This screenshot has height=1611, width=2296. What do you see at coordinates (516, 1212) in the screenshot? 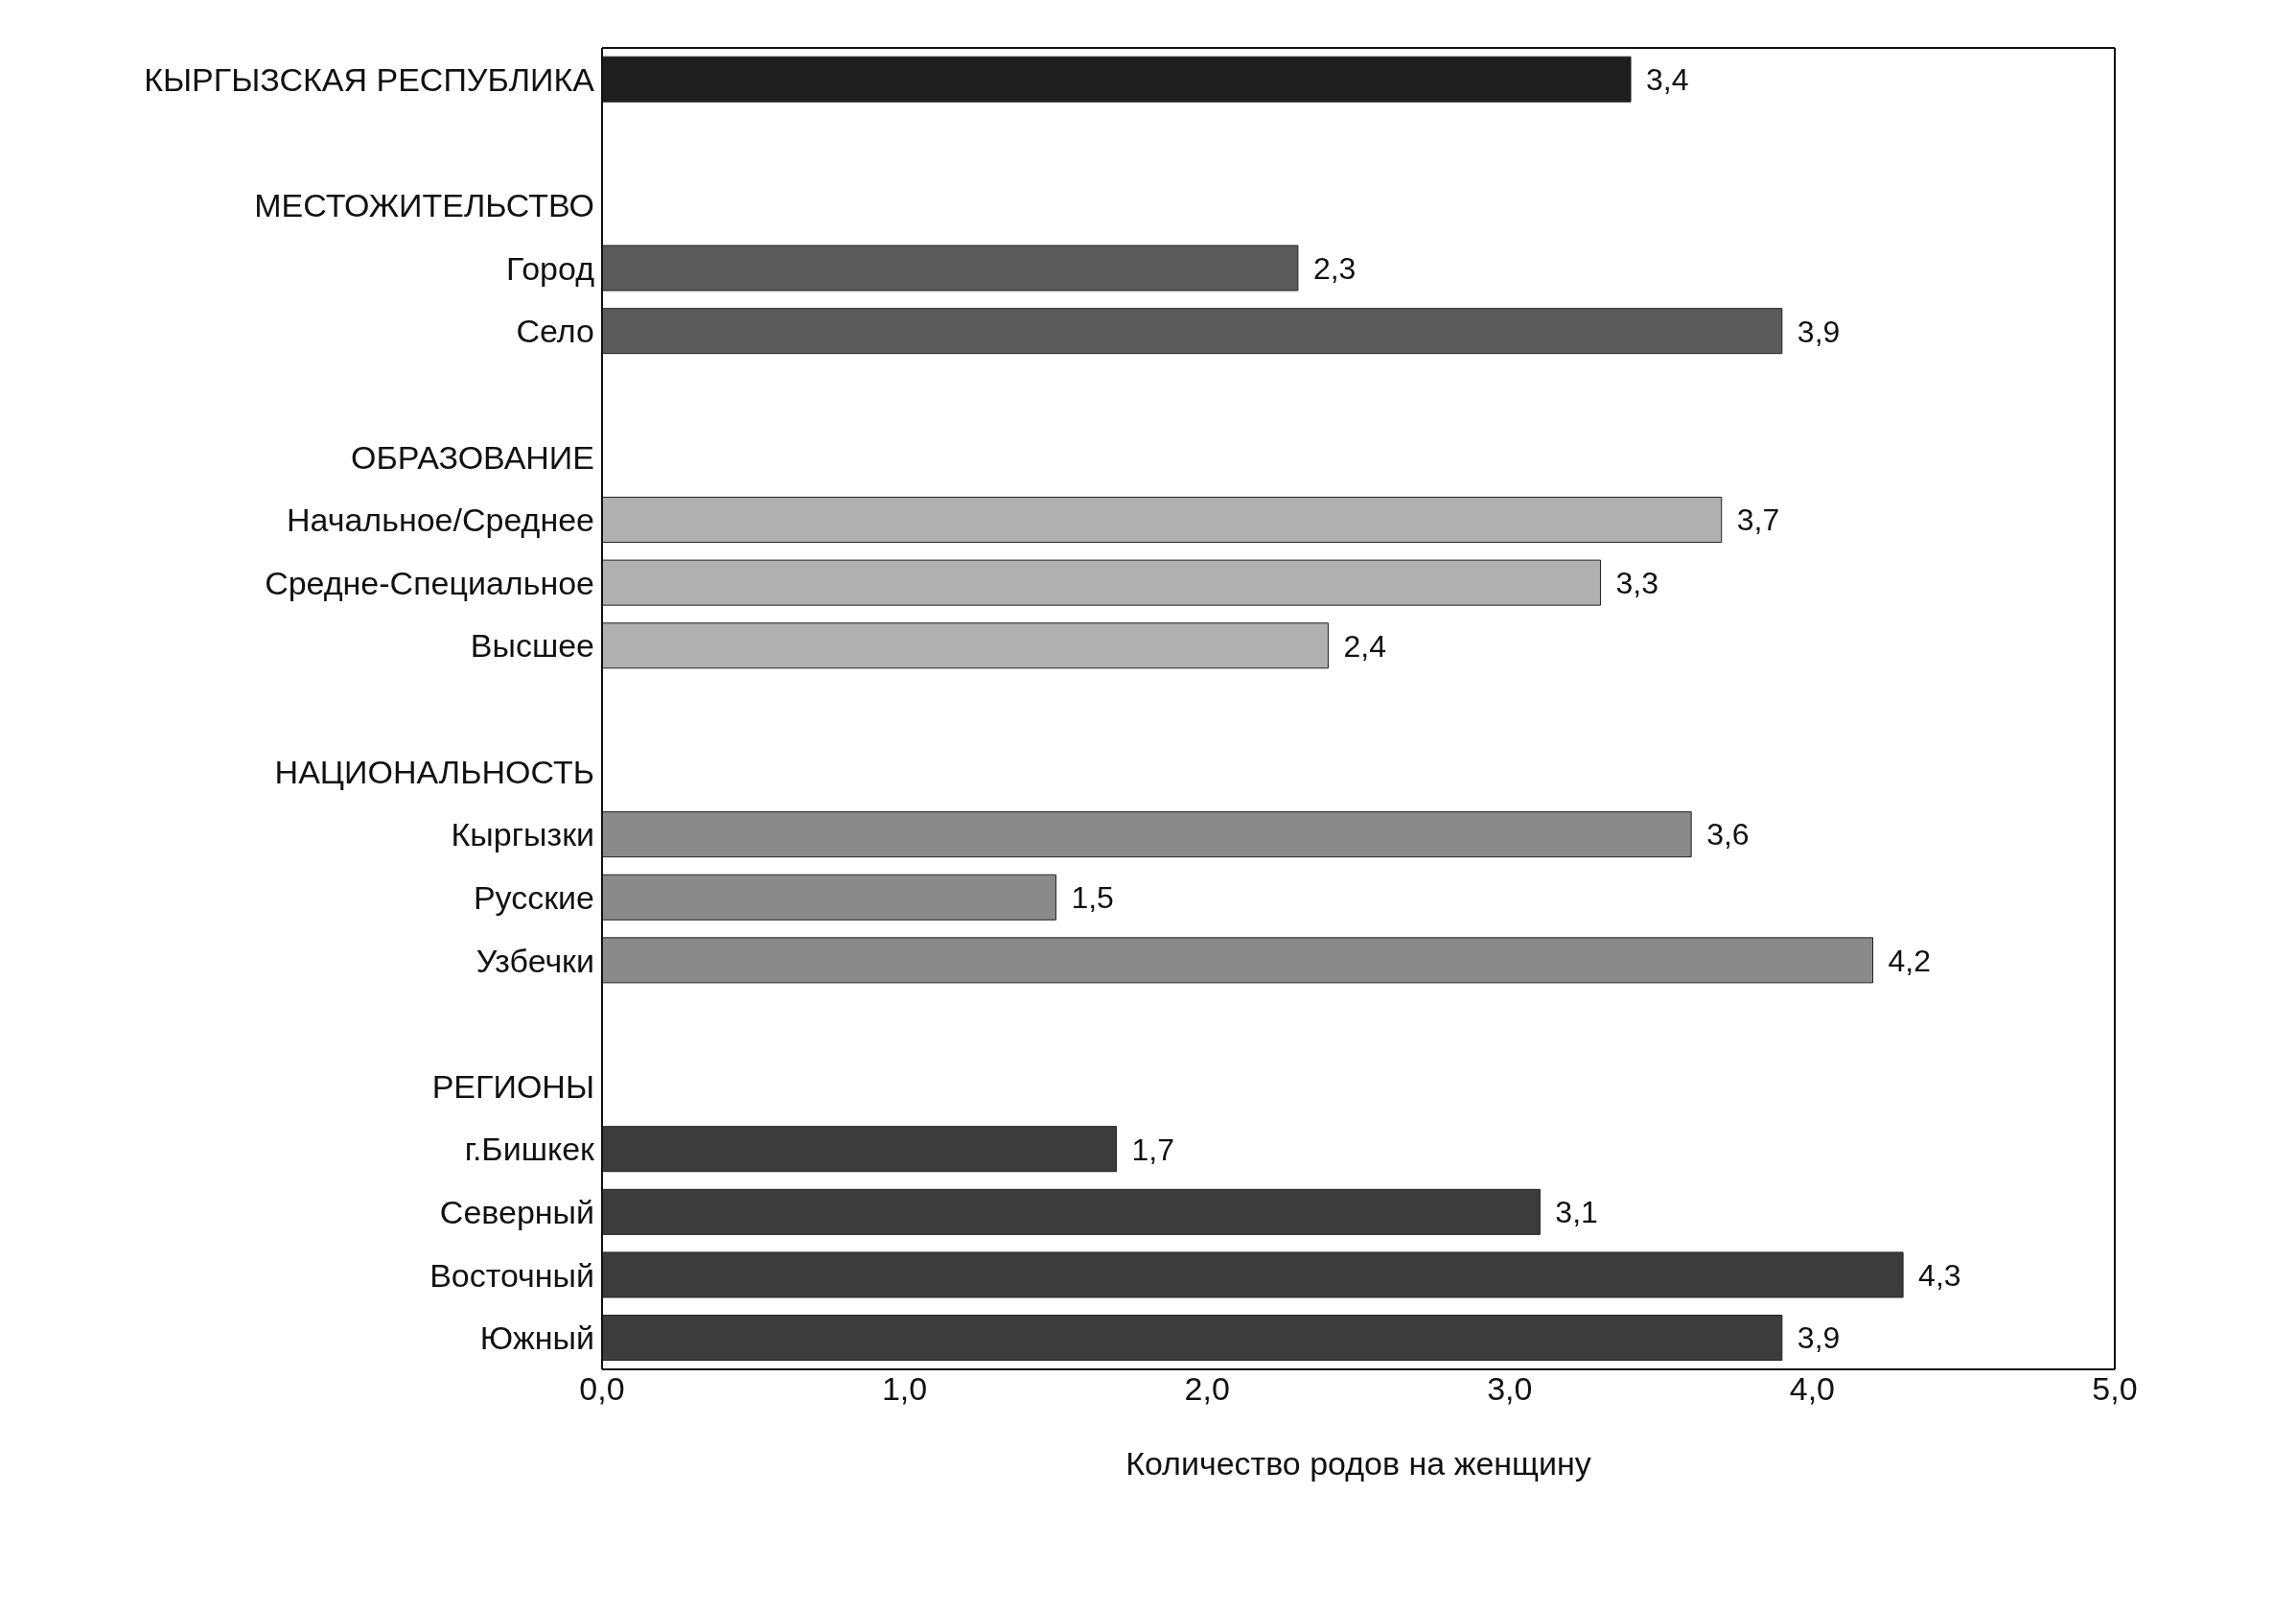
I see `y-tick-label: Северный` at bounding box center [516, 1212].